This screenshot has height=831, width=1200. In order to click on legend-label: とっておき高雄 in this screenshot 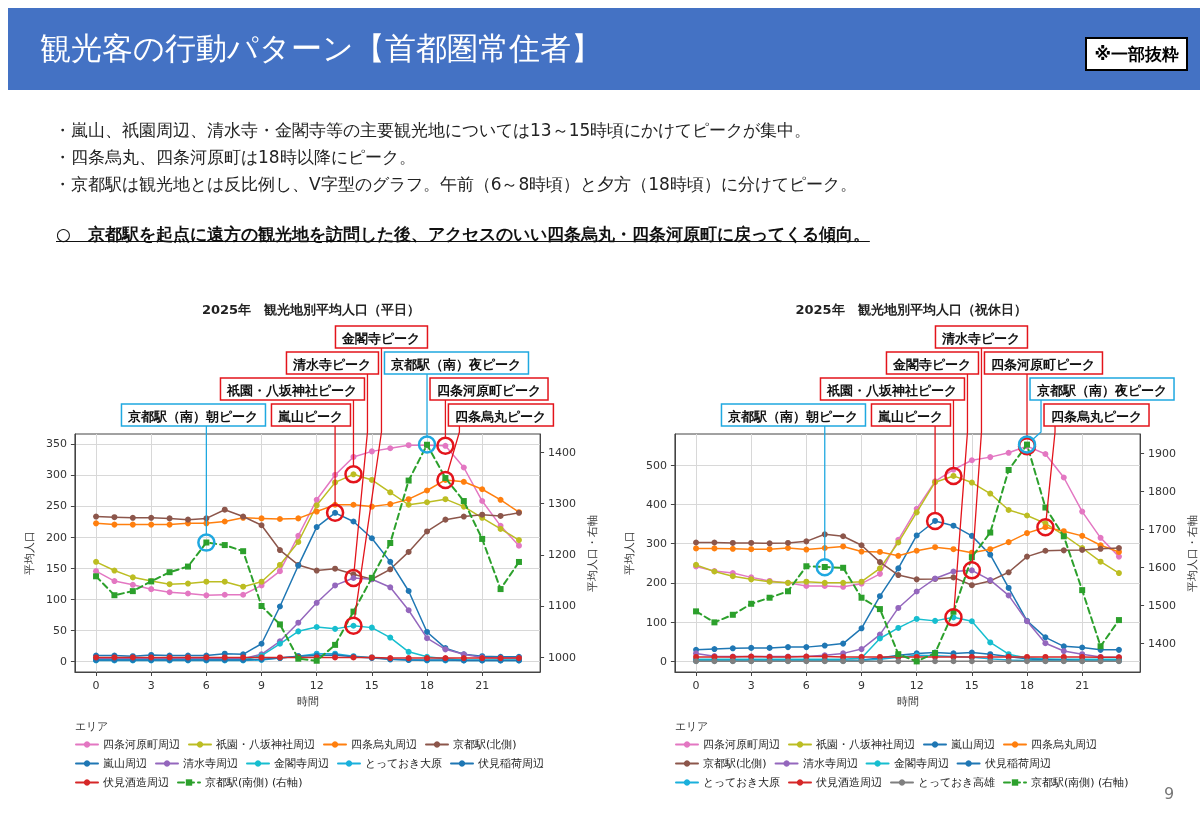, I will do `click(956, 782)`.